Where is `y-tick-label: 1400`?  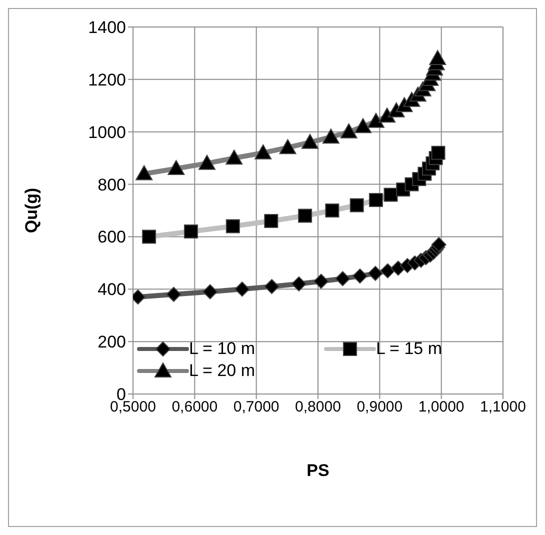
y-tick-label: 1400 is located at coordinates (107, 28).